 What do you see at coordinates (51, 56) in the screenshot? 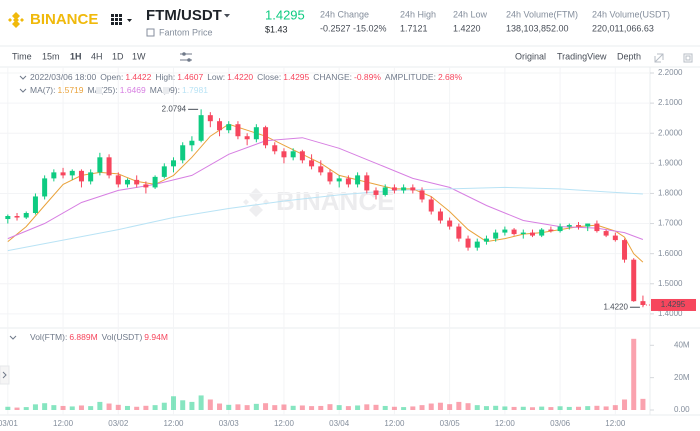
I see `interval-button: 15m` at bounding box center [51, 56].